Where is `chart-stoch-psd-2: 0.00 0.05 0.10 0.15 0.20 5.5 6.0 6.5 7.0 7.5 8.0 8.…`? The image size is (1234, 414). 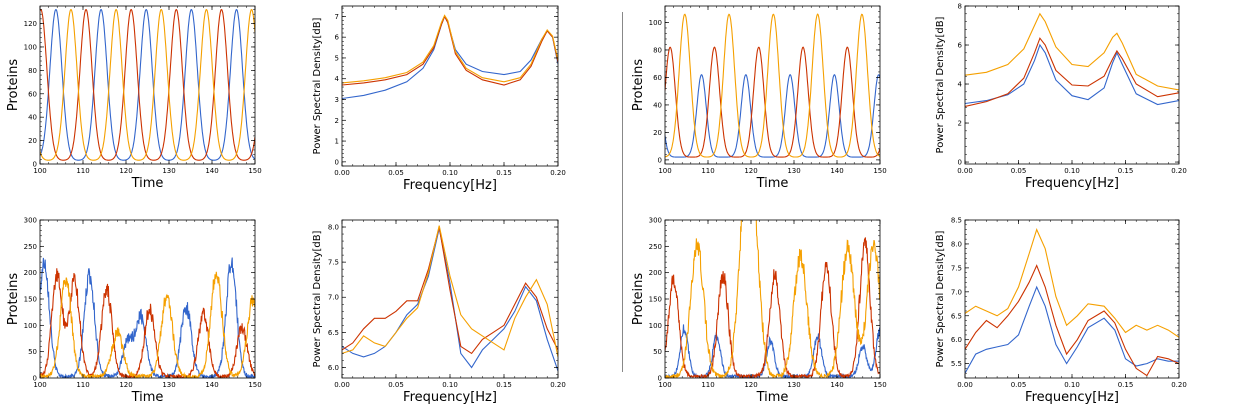 chart-stoch-psd-2: 0.00 0.05 0.10 0.15 0.20 5.5 6.0 6.5 7.0 7.5 8.0 8.… is located at coordinates (1061, 311).